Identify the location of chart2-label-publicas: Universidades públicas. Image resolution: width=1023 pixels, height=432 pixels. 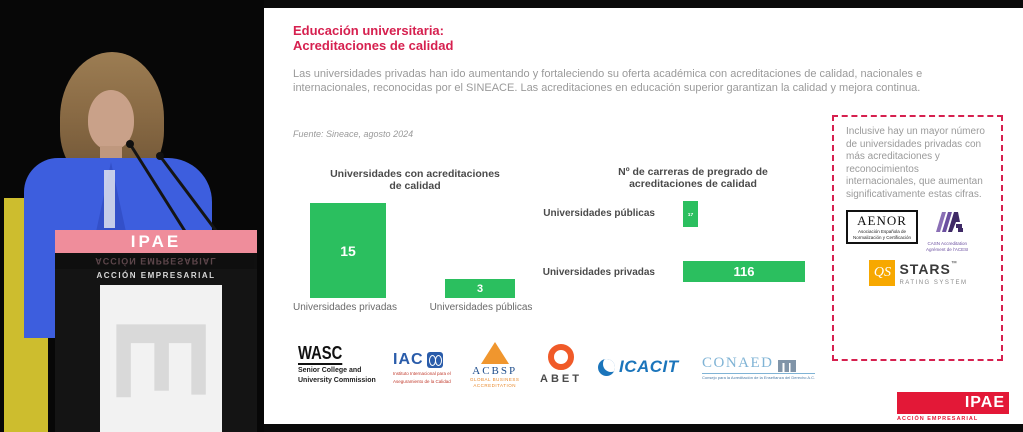
(599, 213).